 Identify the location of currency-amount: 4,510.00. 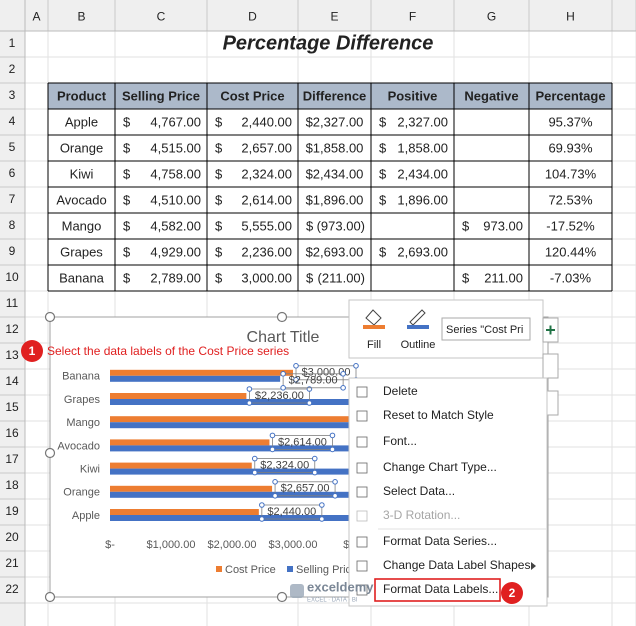
(175, 199).